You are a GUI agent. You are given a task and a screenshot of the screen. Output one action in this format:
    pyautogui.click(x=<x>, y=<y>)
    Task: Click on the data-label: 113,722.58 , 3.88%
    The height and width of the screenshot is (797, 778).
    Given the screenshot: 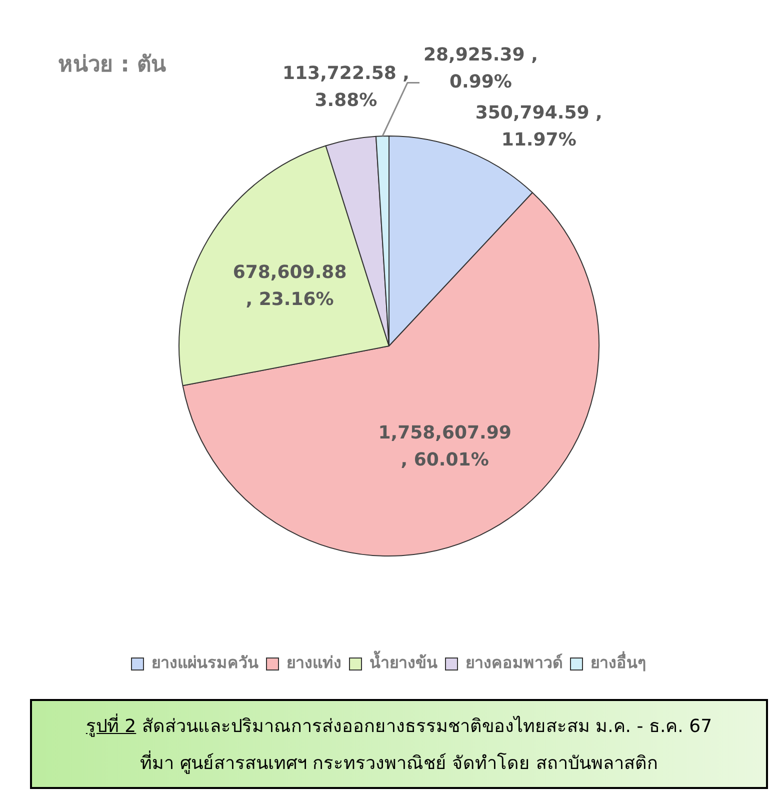 What is the action you would take?
    pyautogui.click(x=346, y=86)
    